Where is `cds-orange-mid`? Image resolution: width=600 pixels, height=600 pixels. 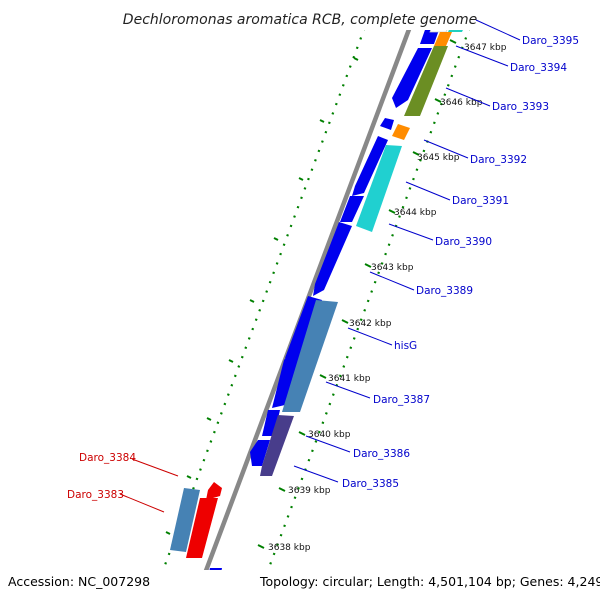 cds-orange-mid is located at coordinates (401, 132).